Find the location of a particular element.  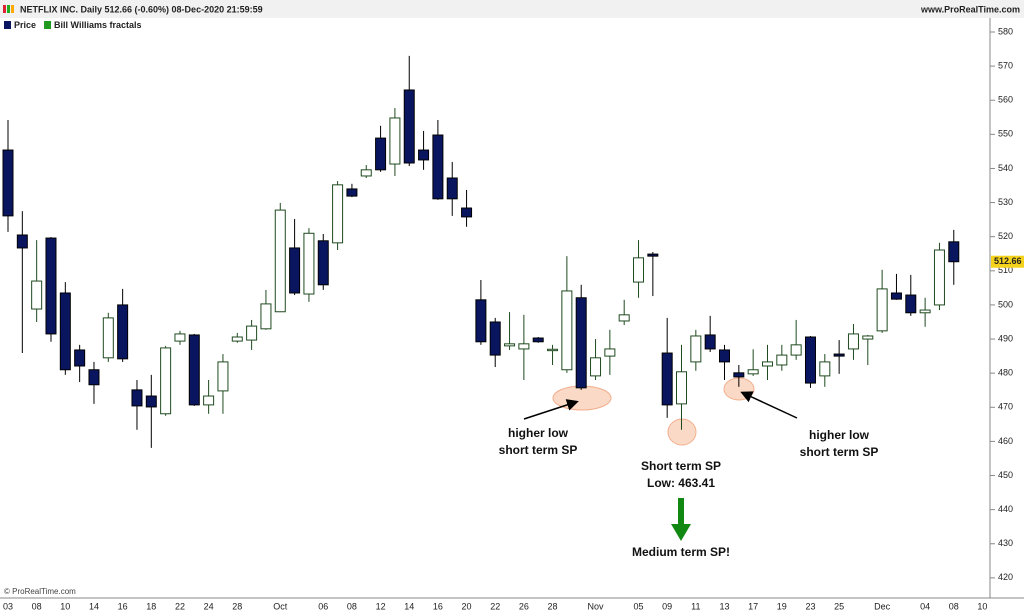

y-tick-label: 460 is located at coordinates (1005, 441).